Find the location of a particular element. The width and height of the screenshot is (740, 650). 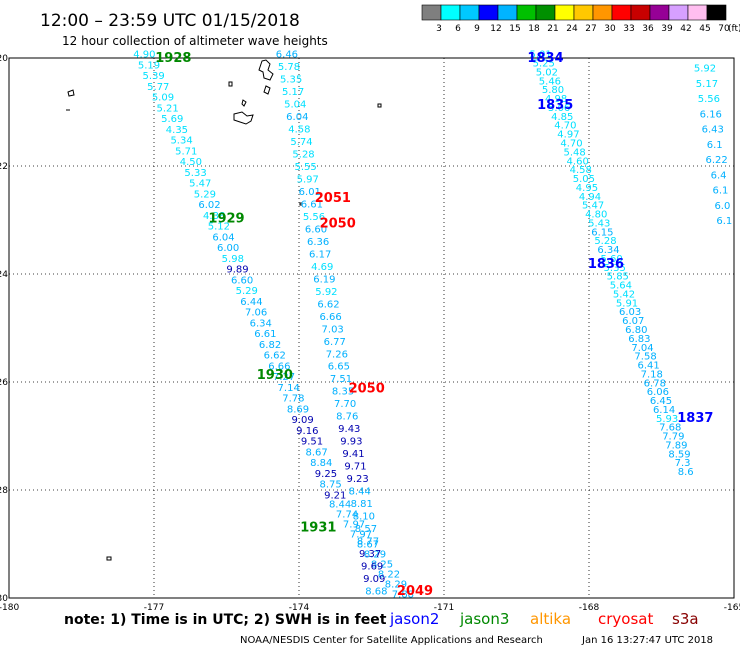

pass-time-label: 2049 is located at coordinates (415, 591).